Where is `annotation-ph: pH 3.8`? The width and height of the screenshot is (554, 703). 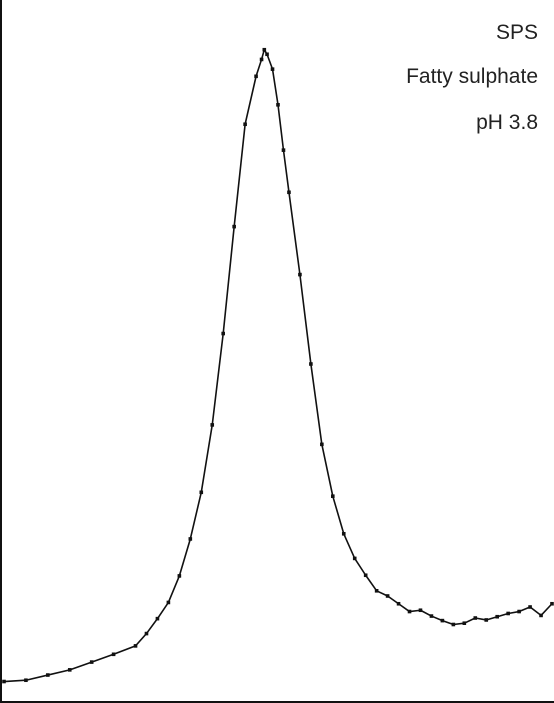 annotation-ph: pH 3.8 is located at coordinates (507, 122).